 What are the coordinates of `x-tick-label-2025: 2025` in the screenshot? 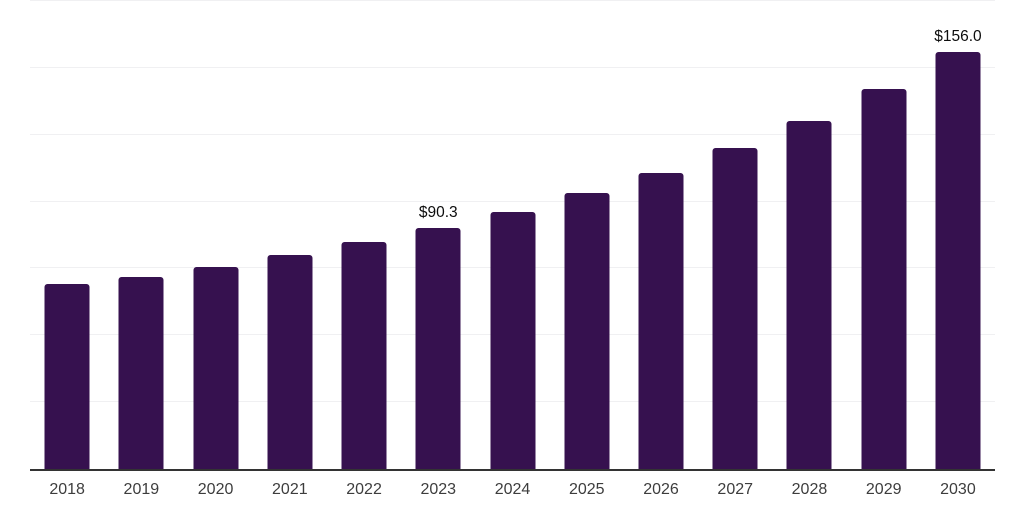 It's located at (586, 489).